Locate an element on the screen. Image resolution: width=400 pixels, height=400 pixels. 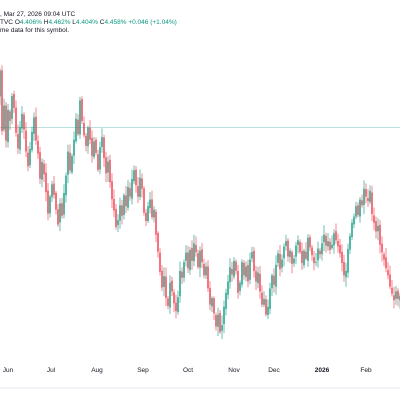
low-value: 4.404% is located at coordinates (86, 22).